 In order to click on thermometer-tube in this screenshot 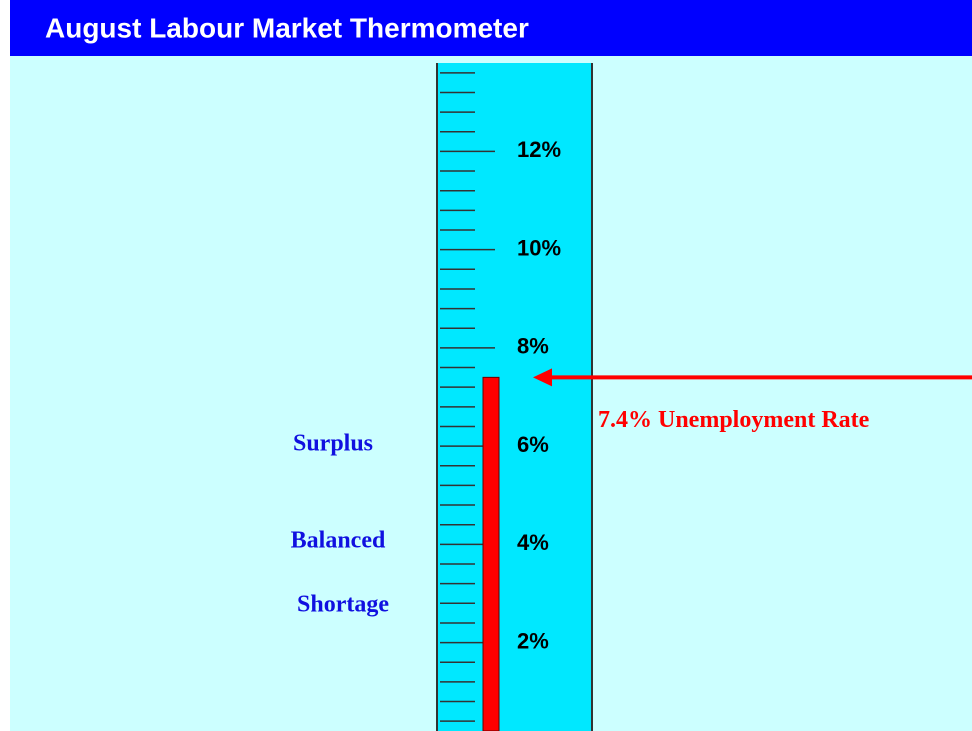, I will do `click(514, 397)`.